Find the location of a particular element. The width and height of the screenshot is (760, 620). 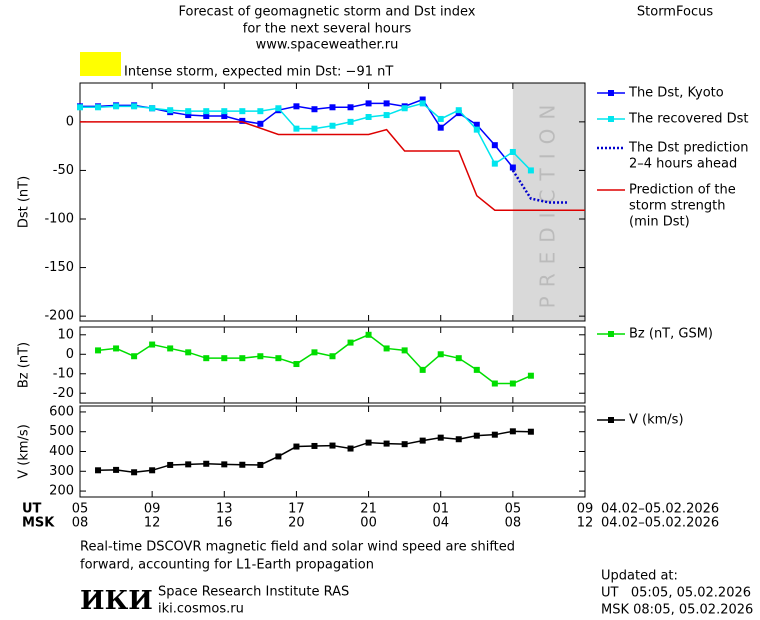

prediction-label: PREDICTION is located at coordinates (547, 202).